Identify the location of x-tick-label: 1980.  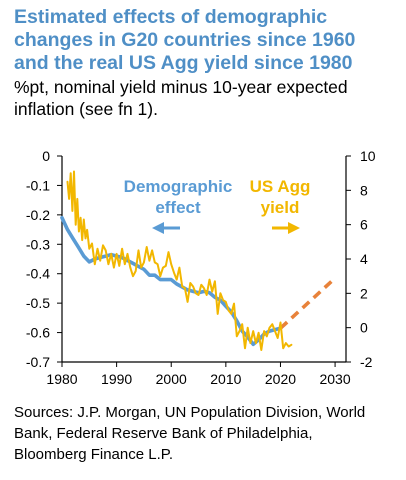
(61, 379).